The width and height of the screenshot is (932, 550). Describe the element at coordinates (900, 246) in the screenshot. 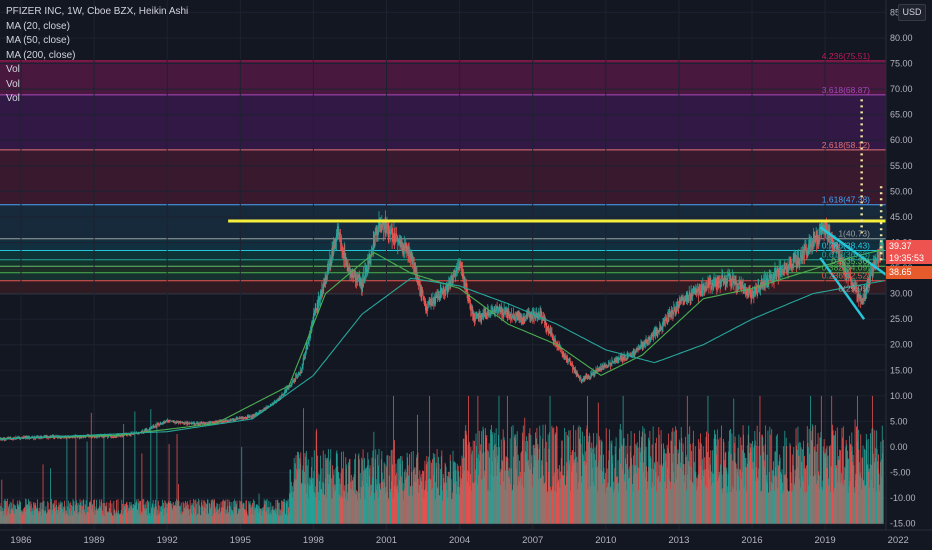

I see `last-price-value: 39.37` at that location.